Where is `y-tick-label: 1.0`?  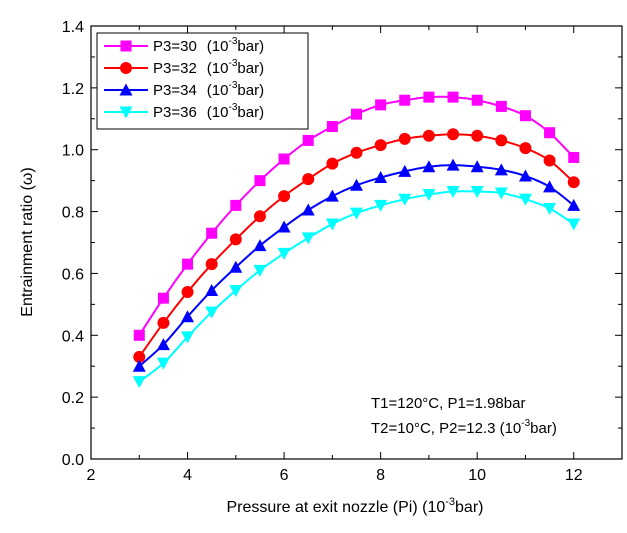 y-tick-label: 1.0 is located at coordinates (73, 151).